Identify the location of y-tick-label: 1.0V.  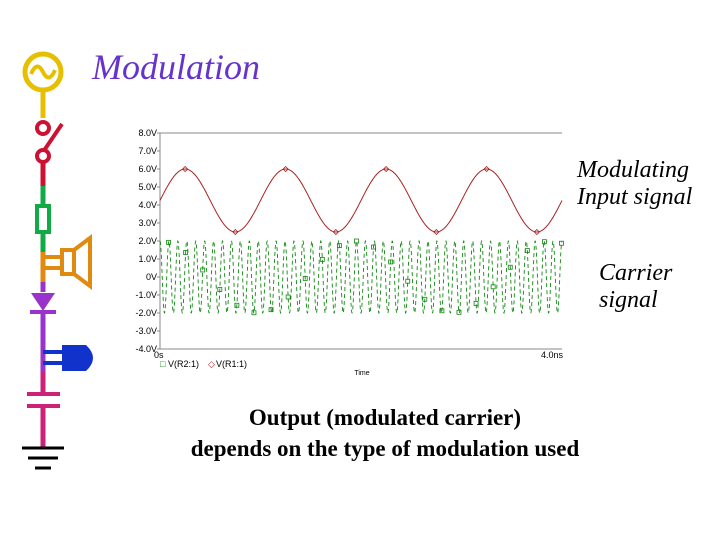
(147, 259).